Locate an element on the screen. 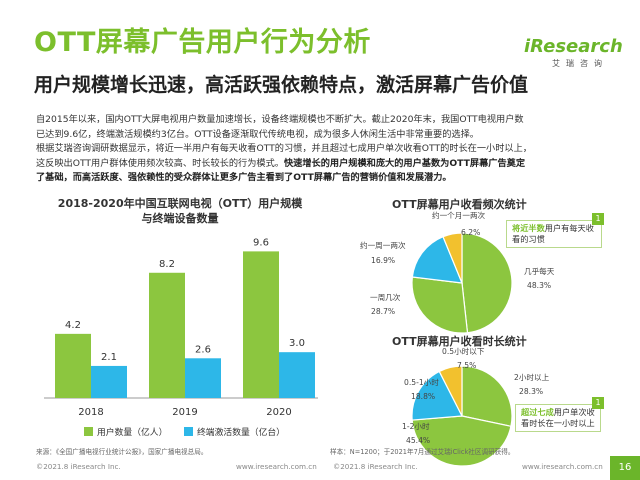  freq-value-daily: 48.3% is located at coordinates (539, 285).